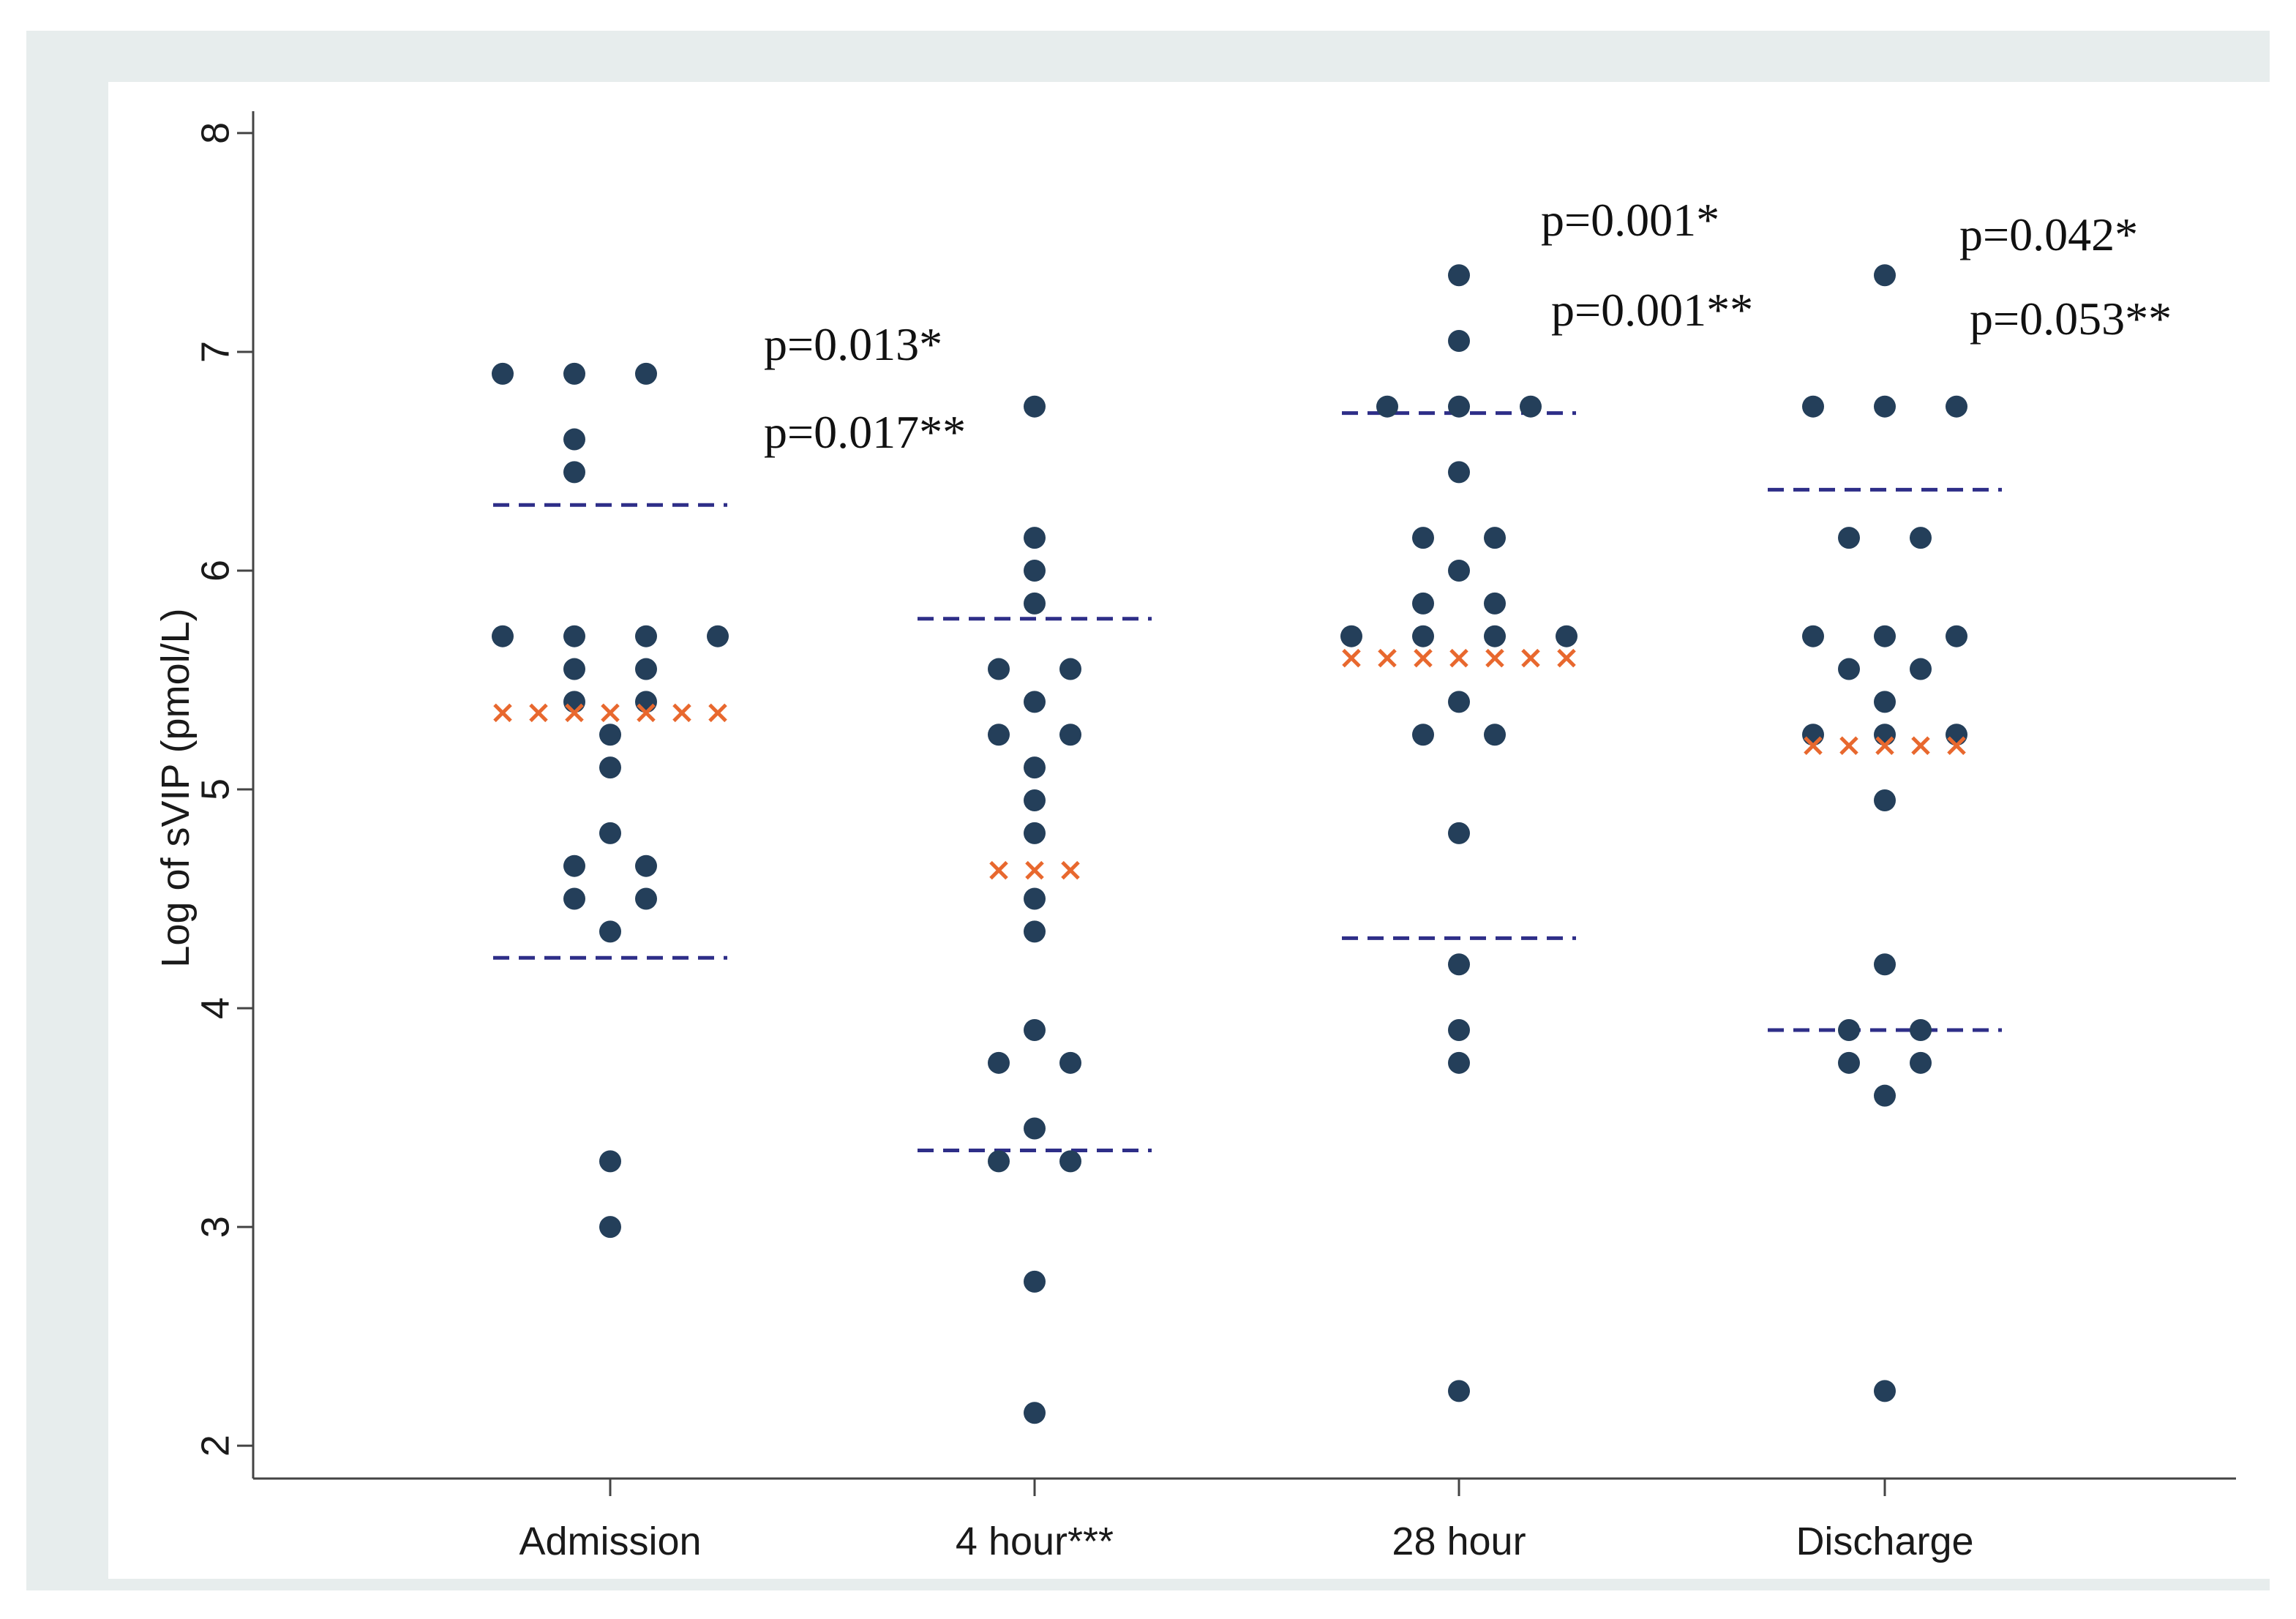 This screenshot has height=1619, width=2296. What do you see at coordinates (215, 571) in the screenshot?
I see `y-tick-label: 6` at bounding box center [215, 571].